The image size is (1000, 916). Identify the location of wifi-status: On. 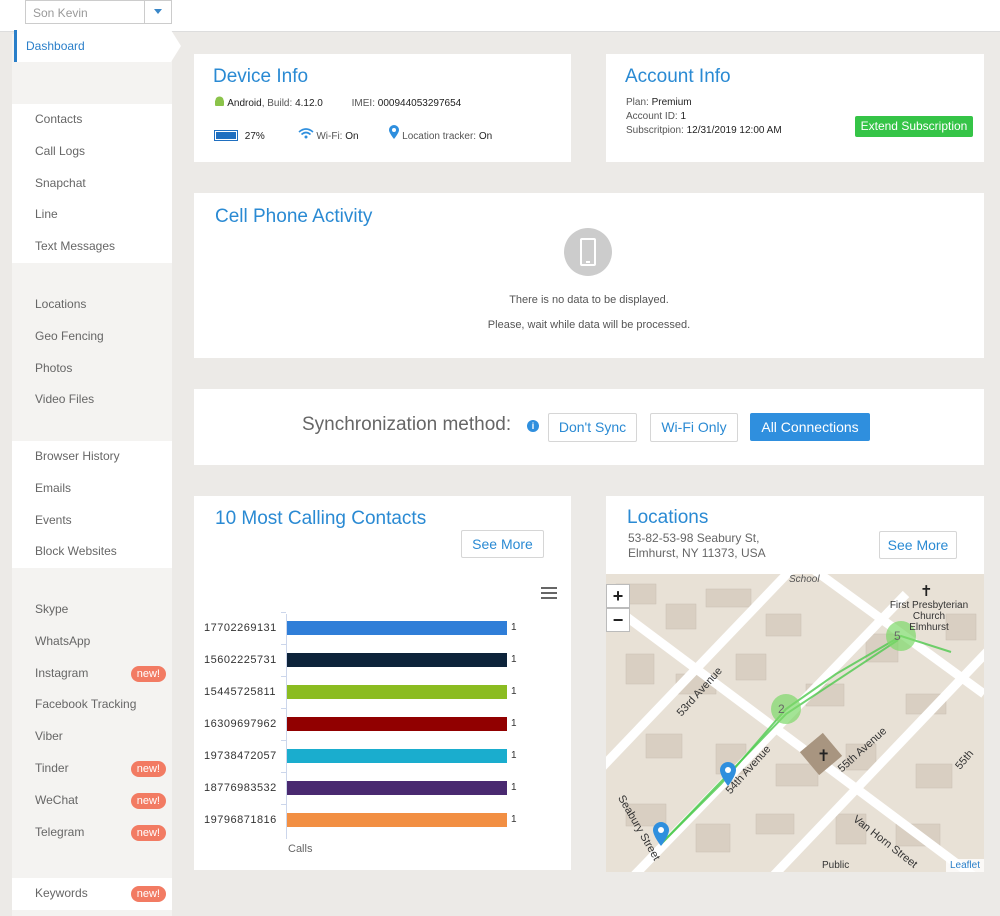
(352, 136).